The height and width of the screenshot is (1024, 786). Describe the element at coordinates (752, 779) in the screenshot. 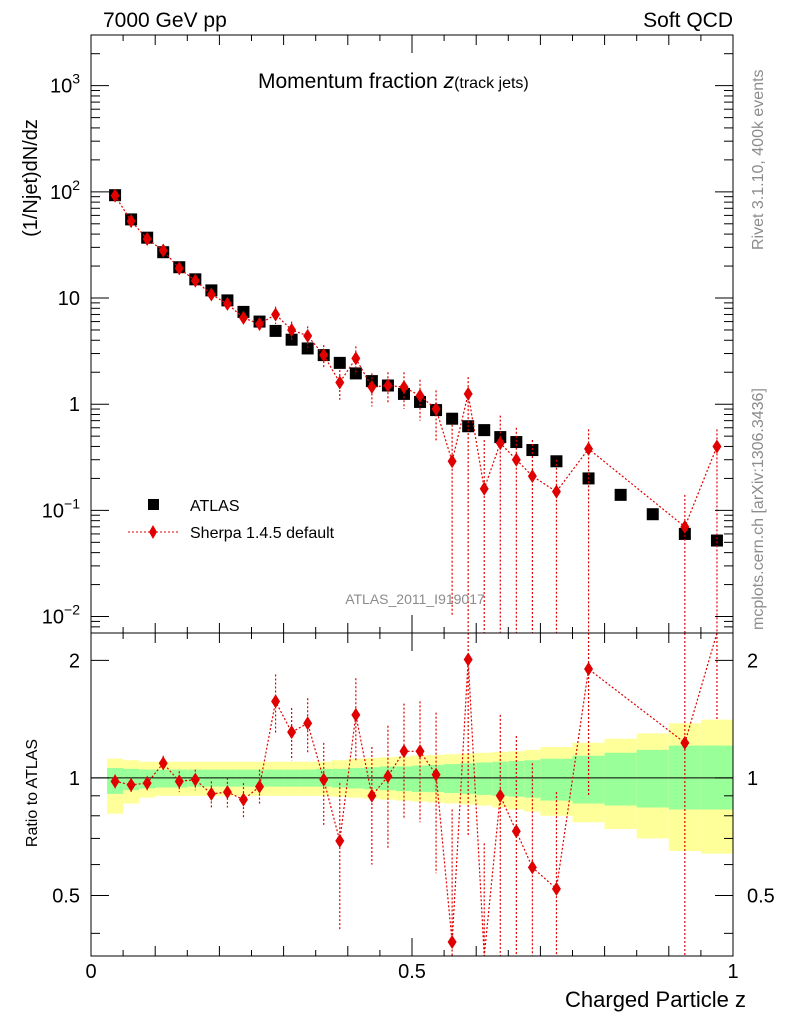

I see `ratio-tick-label-right: 1` at that location.